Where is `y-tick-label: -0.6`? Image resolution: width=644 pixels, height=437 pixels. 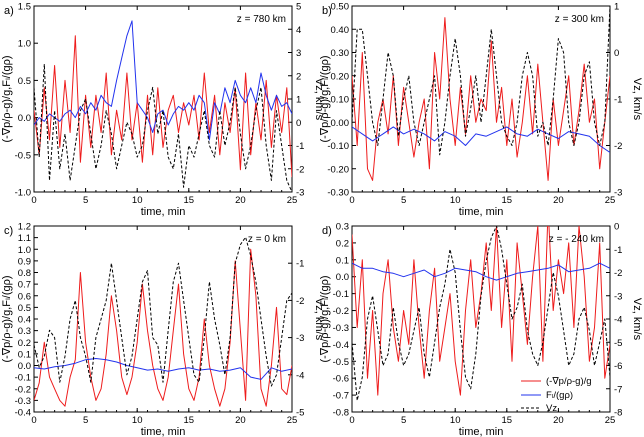 y-tick-label: -0.6 is located at coordinates (341, 379).